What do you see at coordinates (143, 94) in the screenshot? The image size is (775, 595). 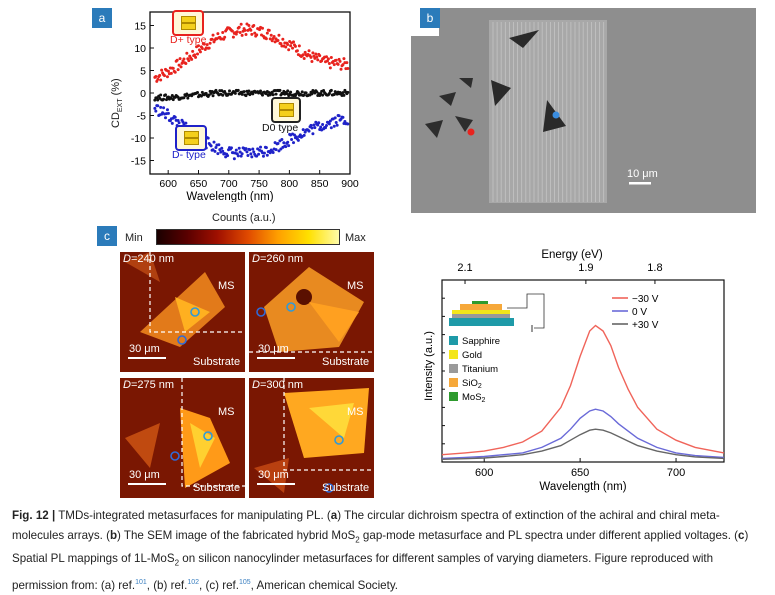 I see `cd-ytick-label: 0` at bounding box center [143, 94].